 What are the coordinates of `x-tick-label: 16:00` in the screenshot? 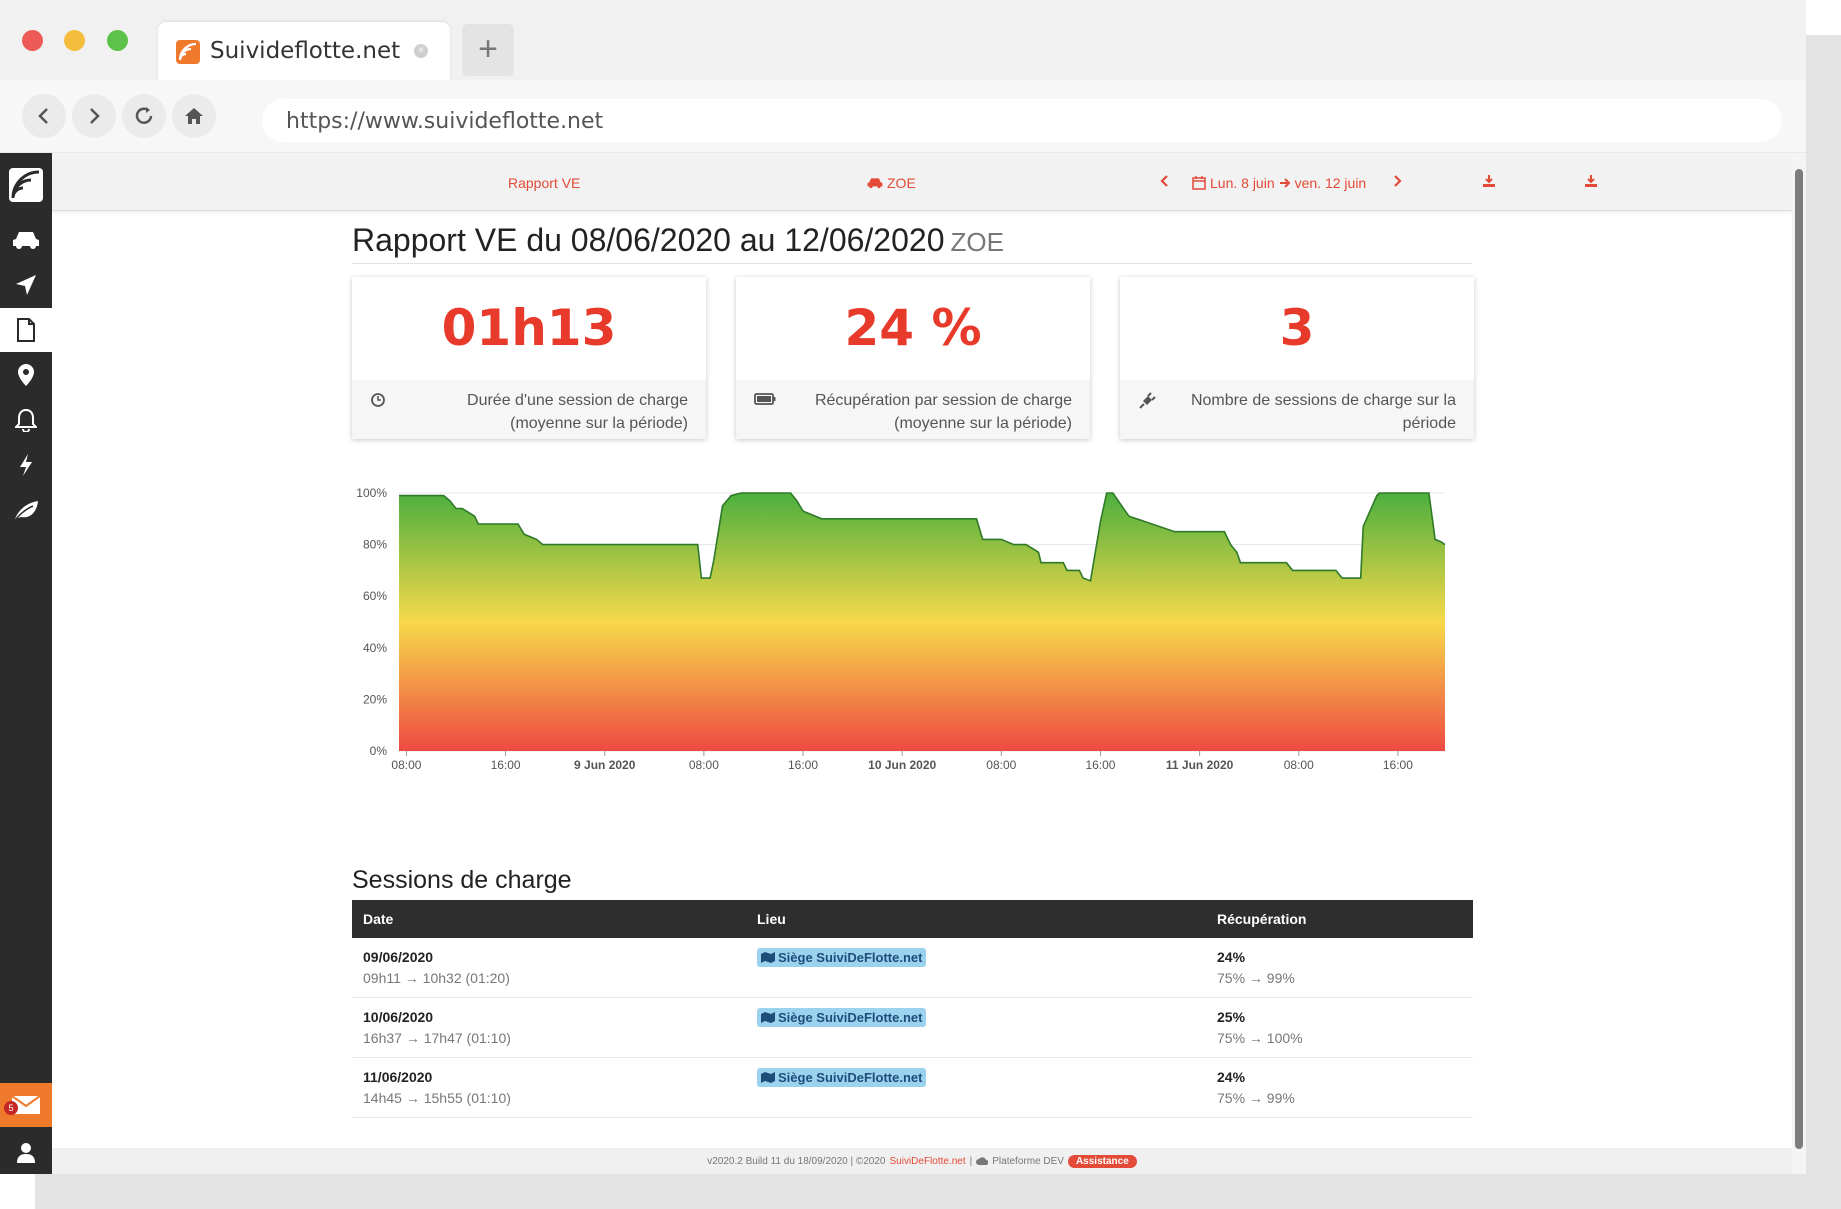 It's located at (506, 765).